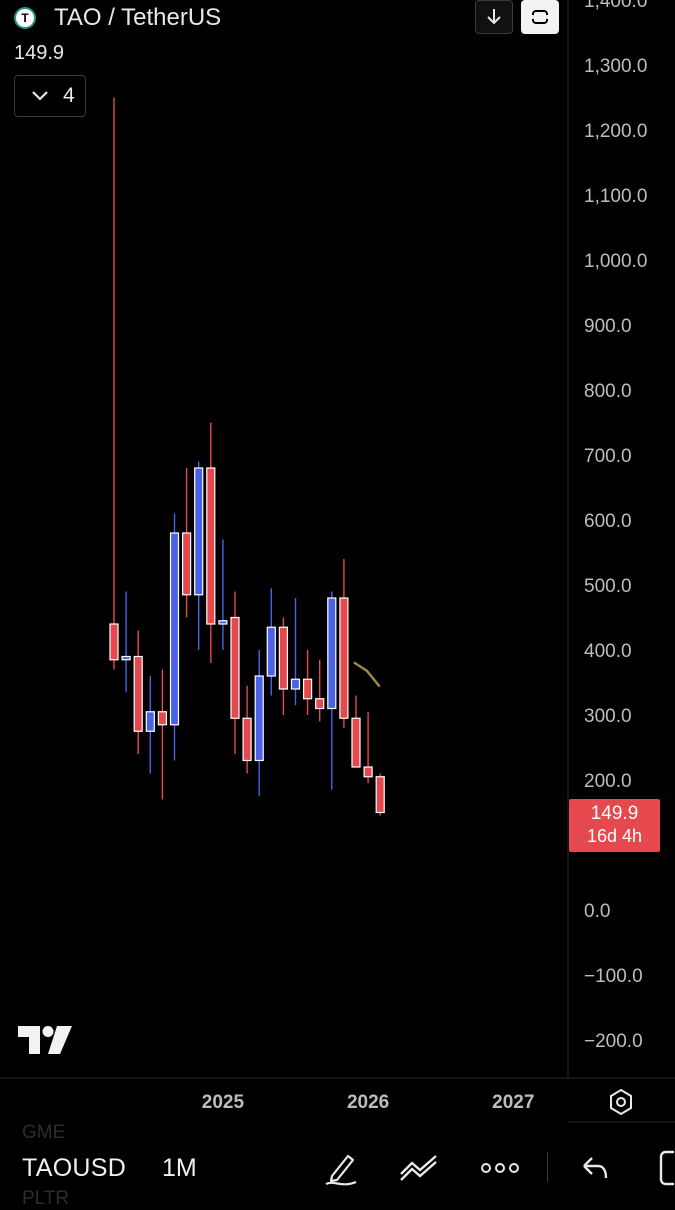  Describe the element at coordinates (615, 66) in the screenshot. I see `y-tick-label: 1,300.0` at that location.